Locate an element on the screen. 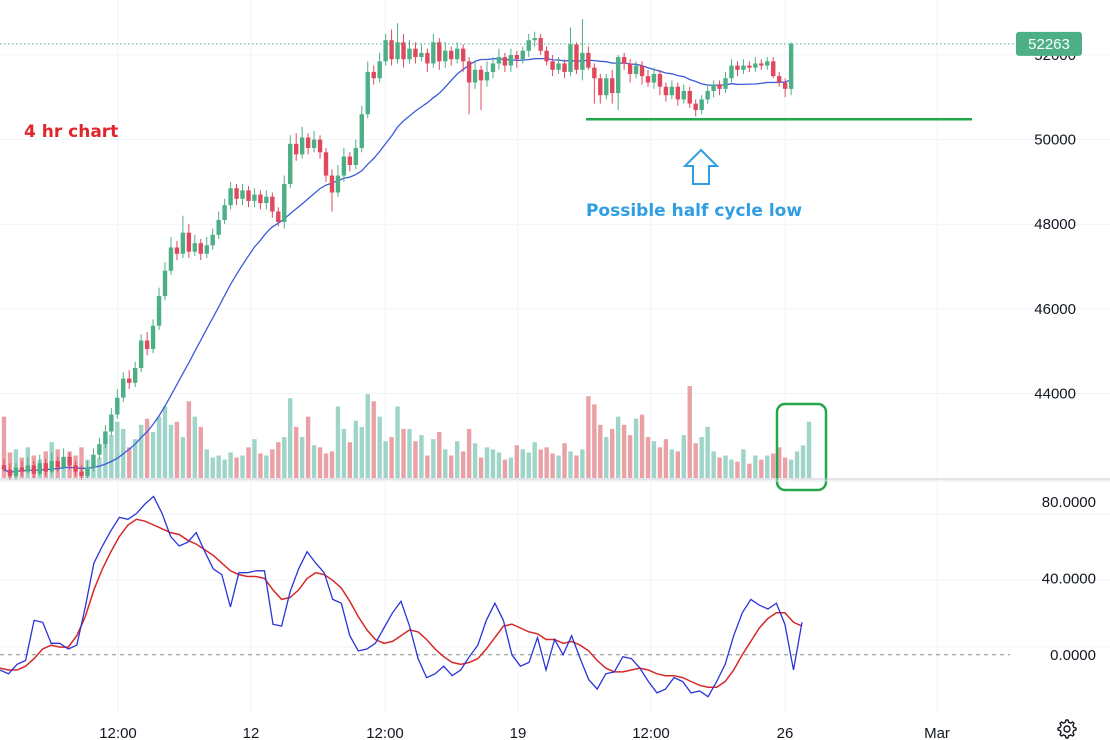 The image size is (1110, 740). up-arrow-icon is located at coordinates (701, 166).